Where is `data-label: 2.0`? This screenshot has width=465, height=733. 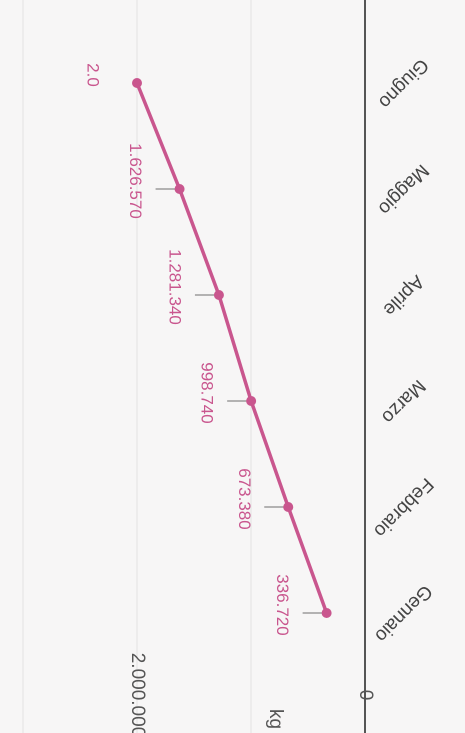
data-label: 2.0 is located at coordinates (93, 75).